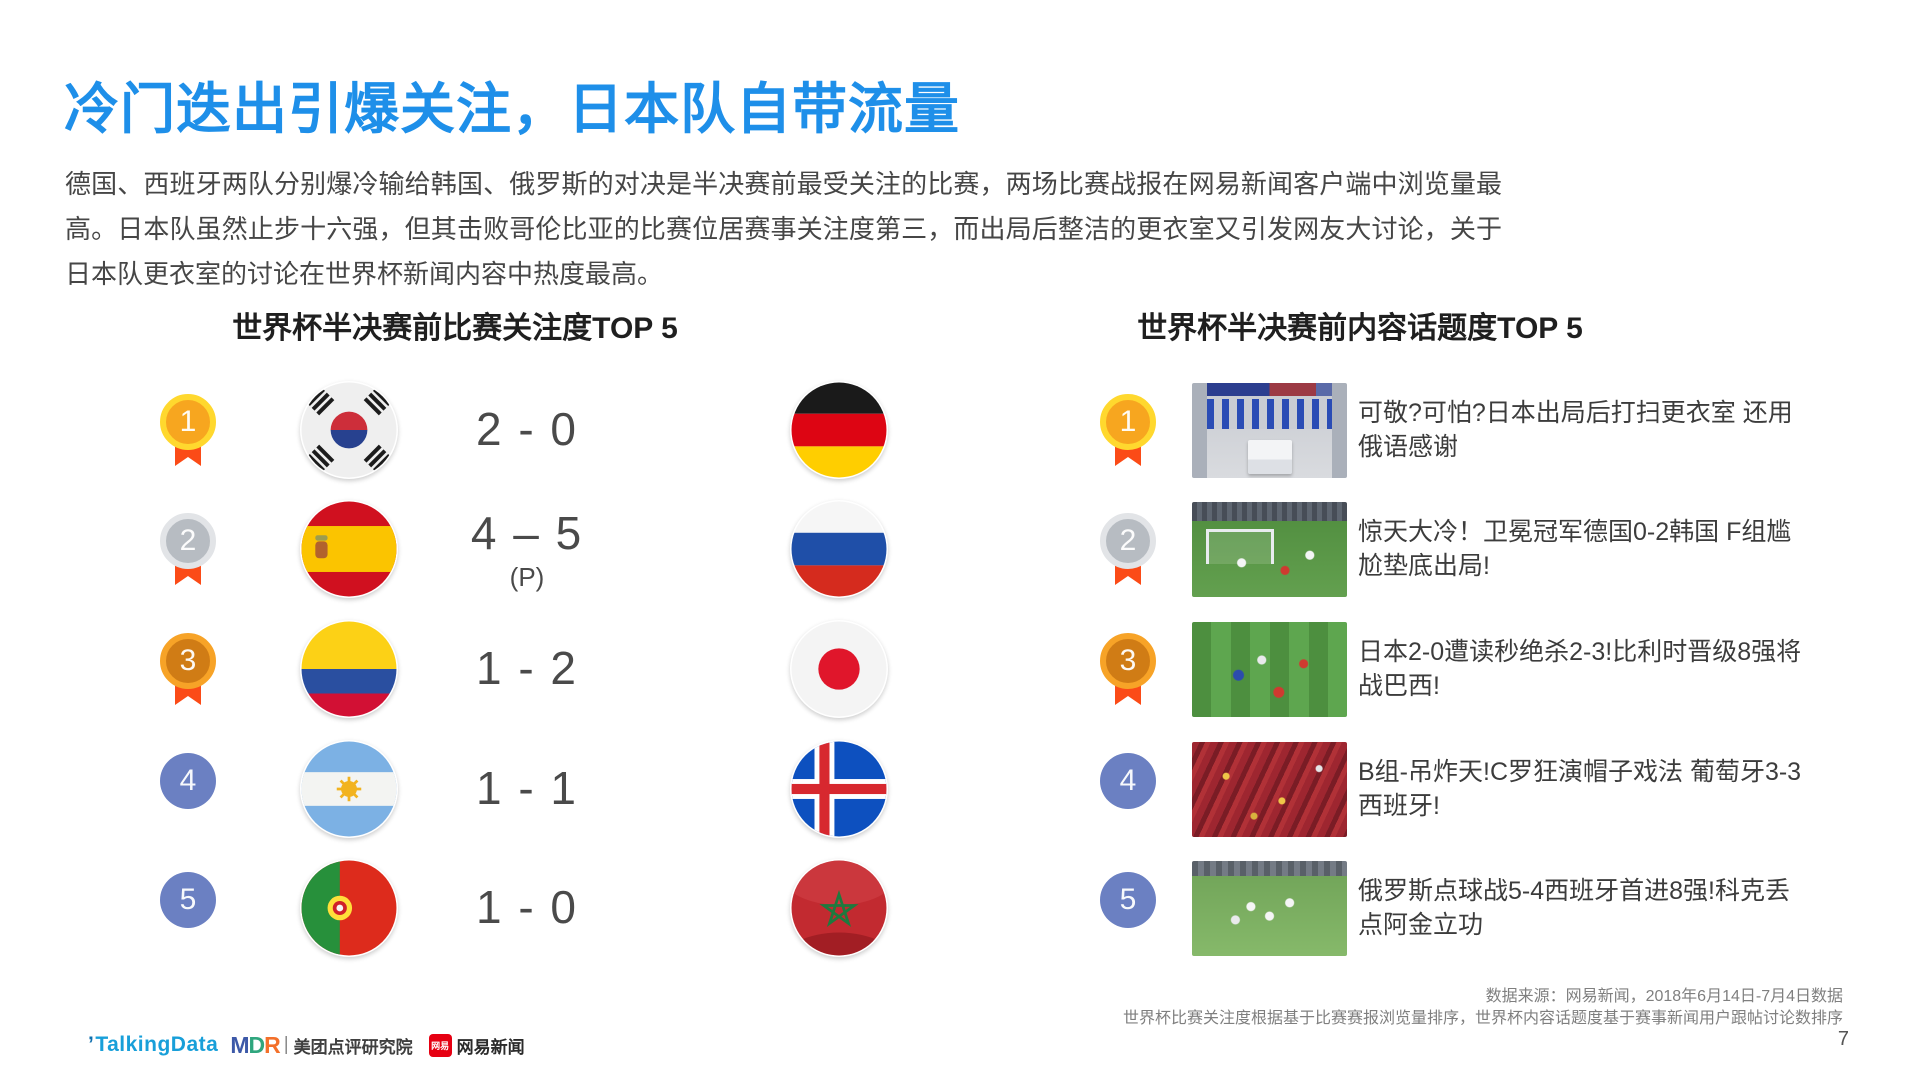  I want to click on news-headline: 日本2-0遭读秒绝杀2-3!比利时晋级8强将战巴西!, so click(1580, 669).